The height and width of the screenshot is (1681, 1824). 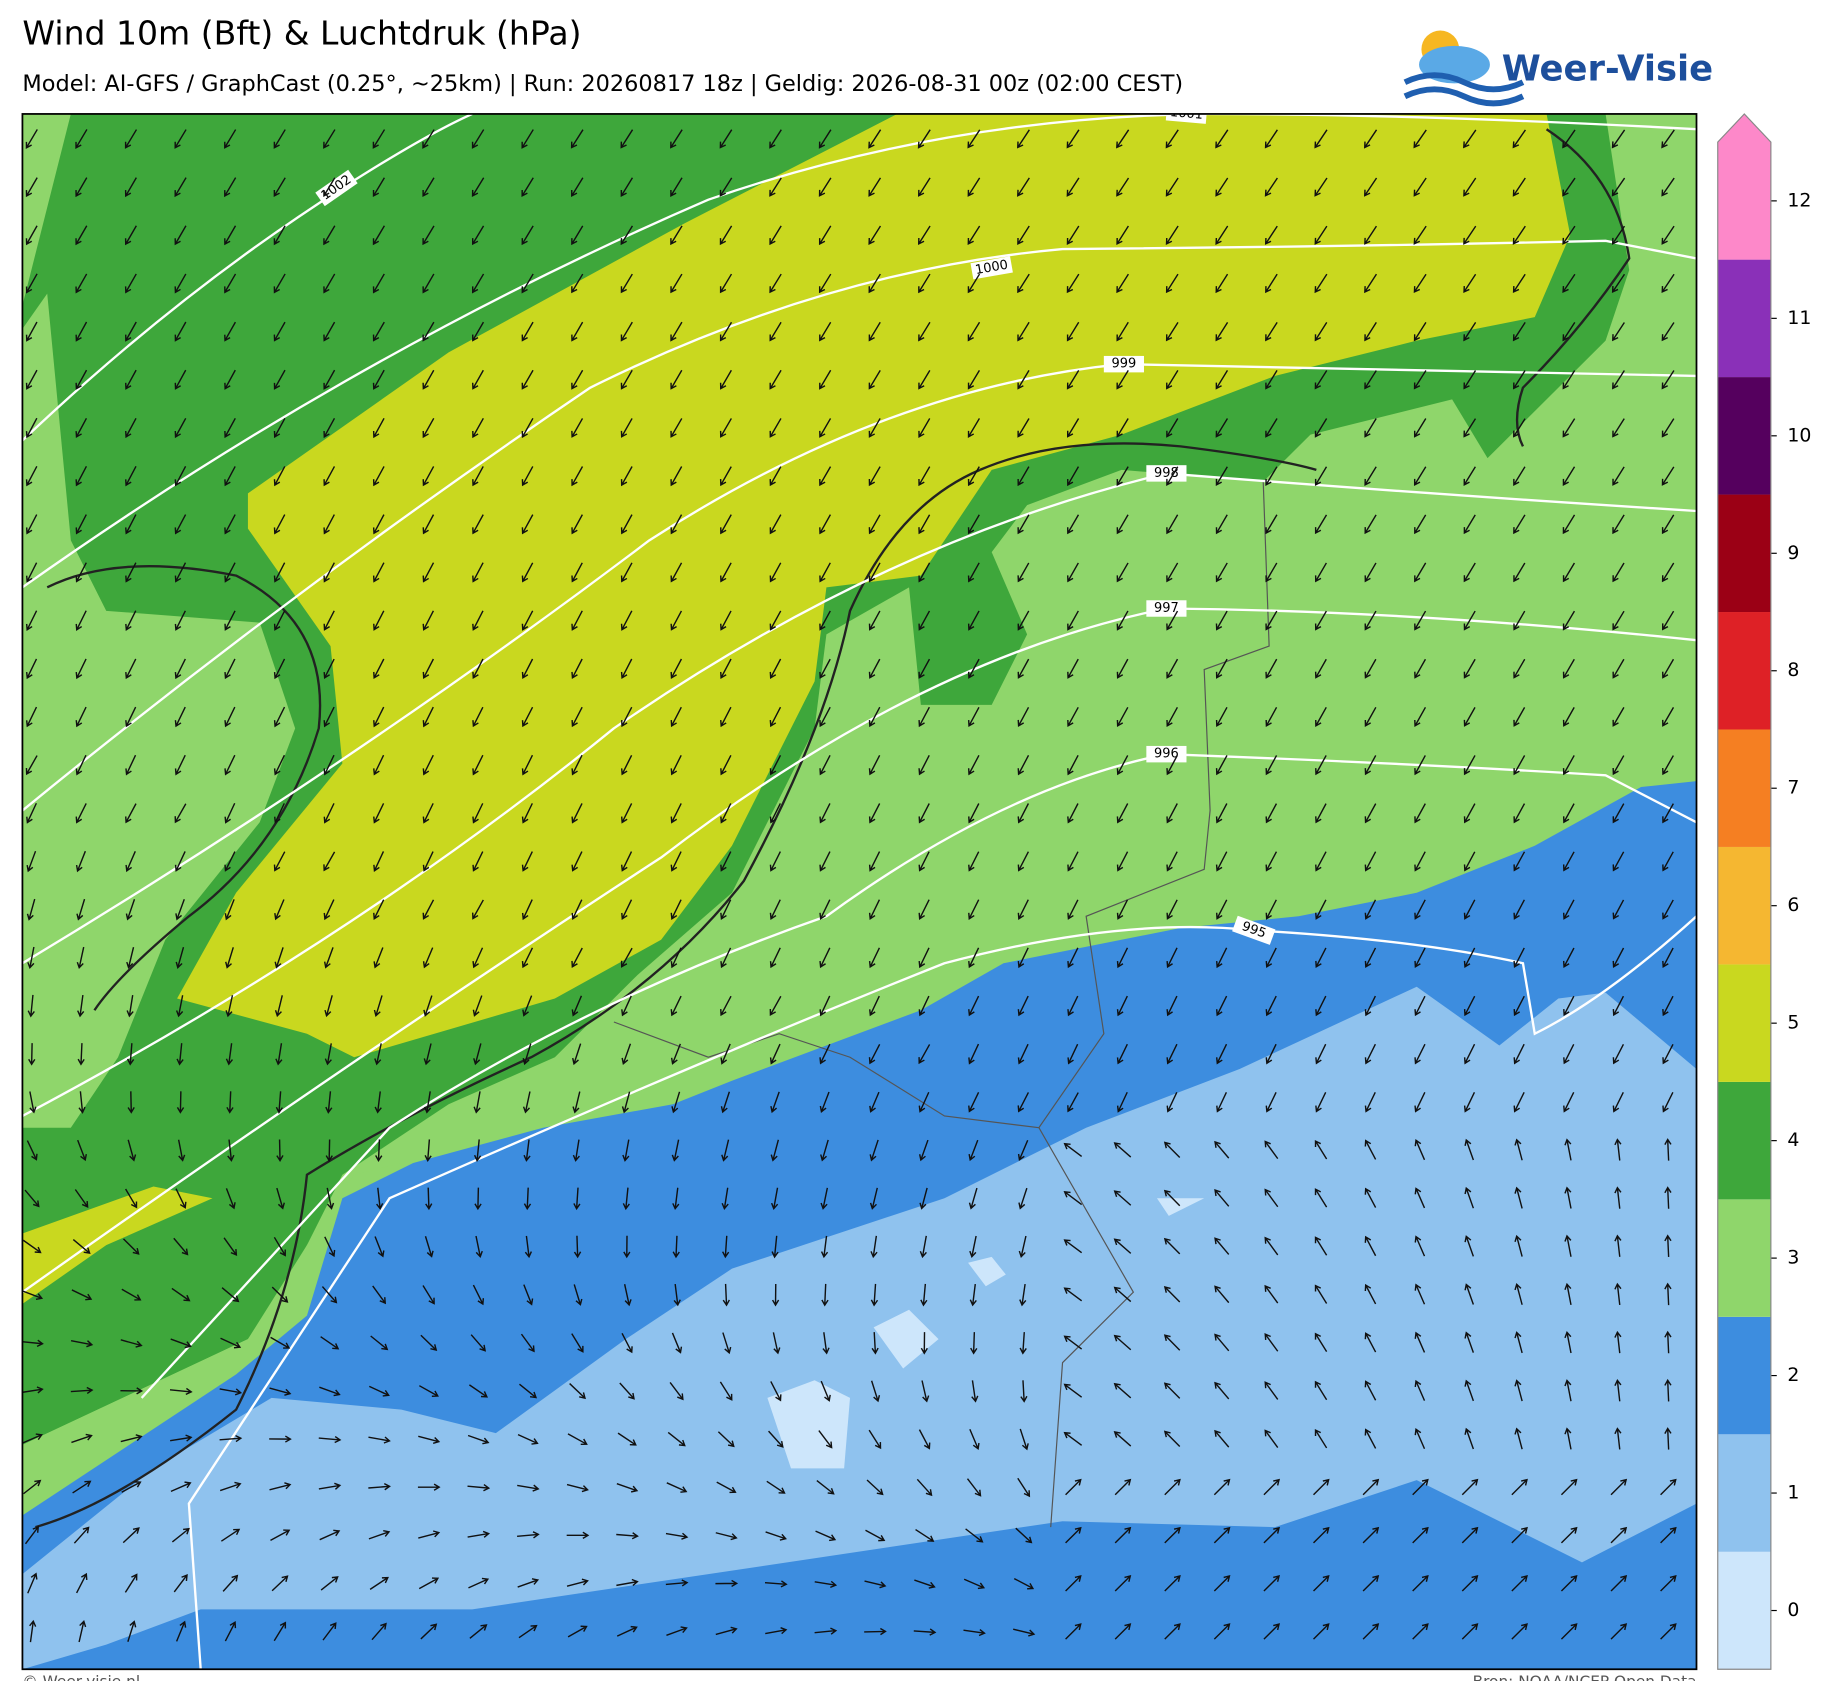 I want to click on isobar-label: 1001, so click(x=1186, y=114).